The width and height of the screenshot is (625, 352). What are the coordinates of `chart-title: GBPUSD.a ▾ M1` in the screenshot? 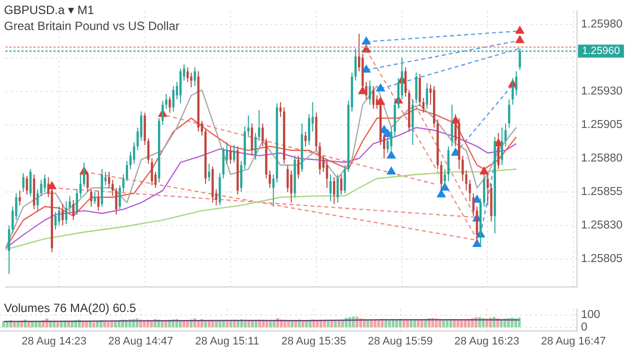 It's located at (50, 10).